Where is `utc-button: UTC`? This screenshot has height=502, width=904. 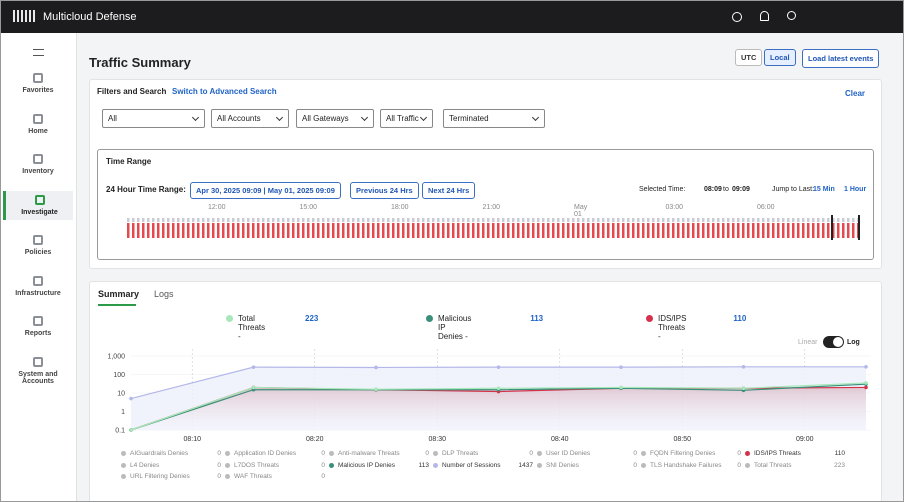 utc-button: UTC is located at coordinates (749, 57).